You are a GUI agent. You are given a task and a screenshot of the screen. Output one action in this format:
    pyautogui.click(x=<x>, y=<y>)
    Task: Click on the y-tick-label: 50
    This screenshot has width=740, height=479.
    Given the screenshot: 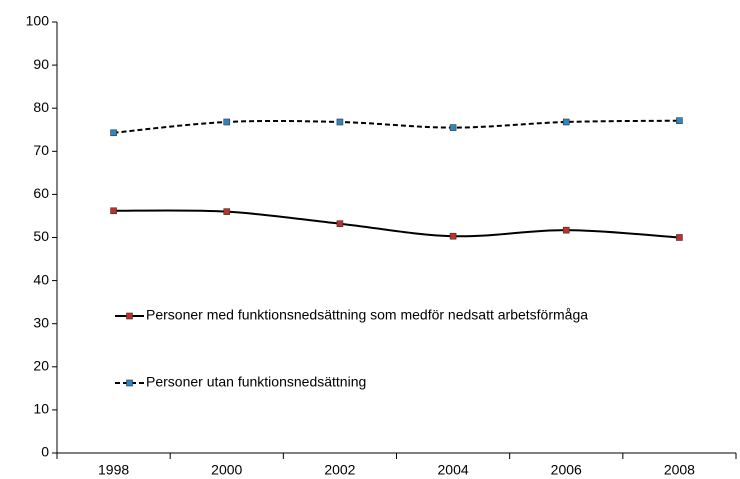 What is the action you would take?
    pyautogui.click(x=41, y=236)
    